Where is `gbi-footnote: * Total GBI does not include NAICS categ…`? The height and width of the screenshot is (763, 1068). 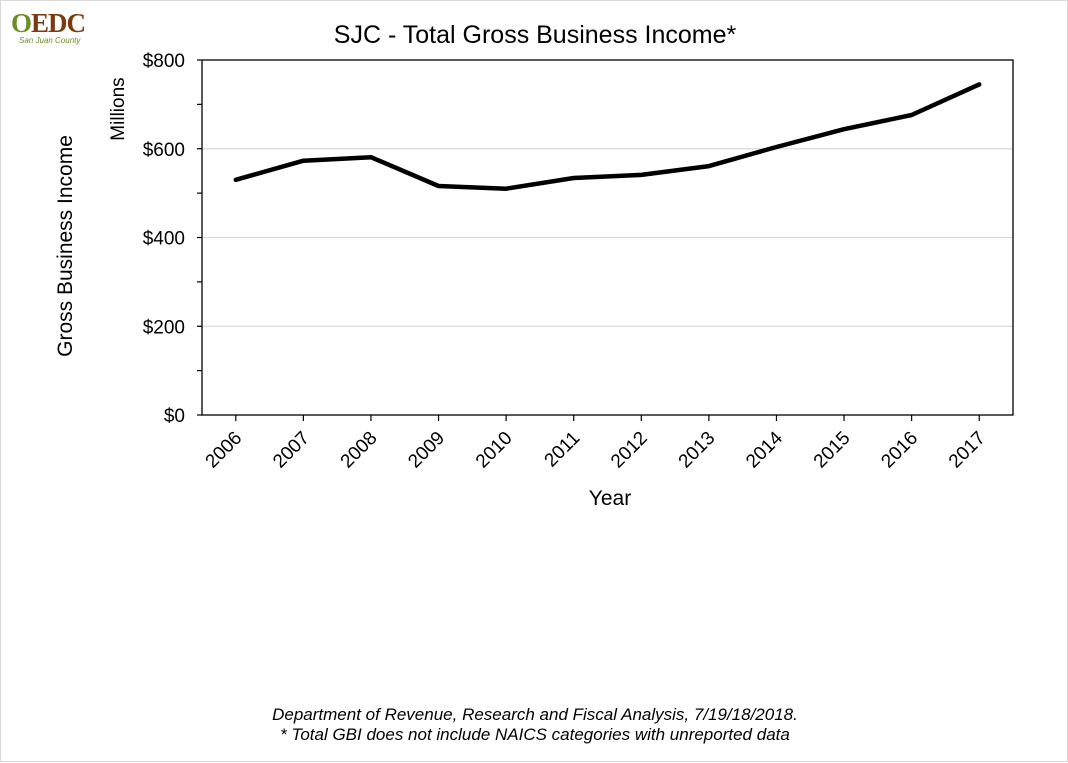
gbi-footnote: * Total GBI does not include NAICS categ… is located at coordinates (535, 734).